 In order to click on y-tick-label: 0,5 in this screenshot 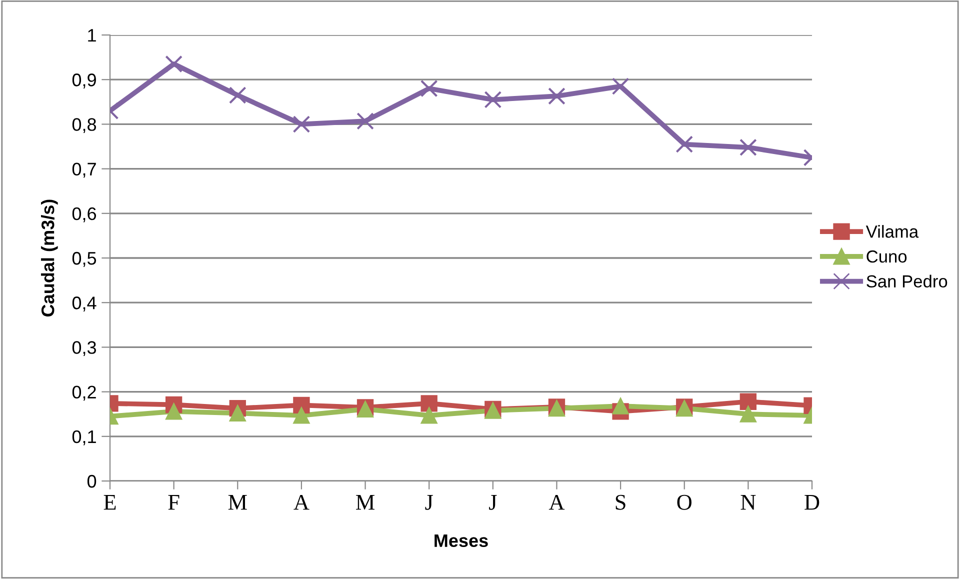, I will do `click(84, 259)`.